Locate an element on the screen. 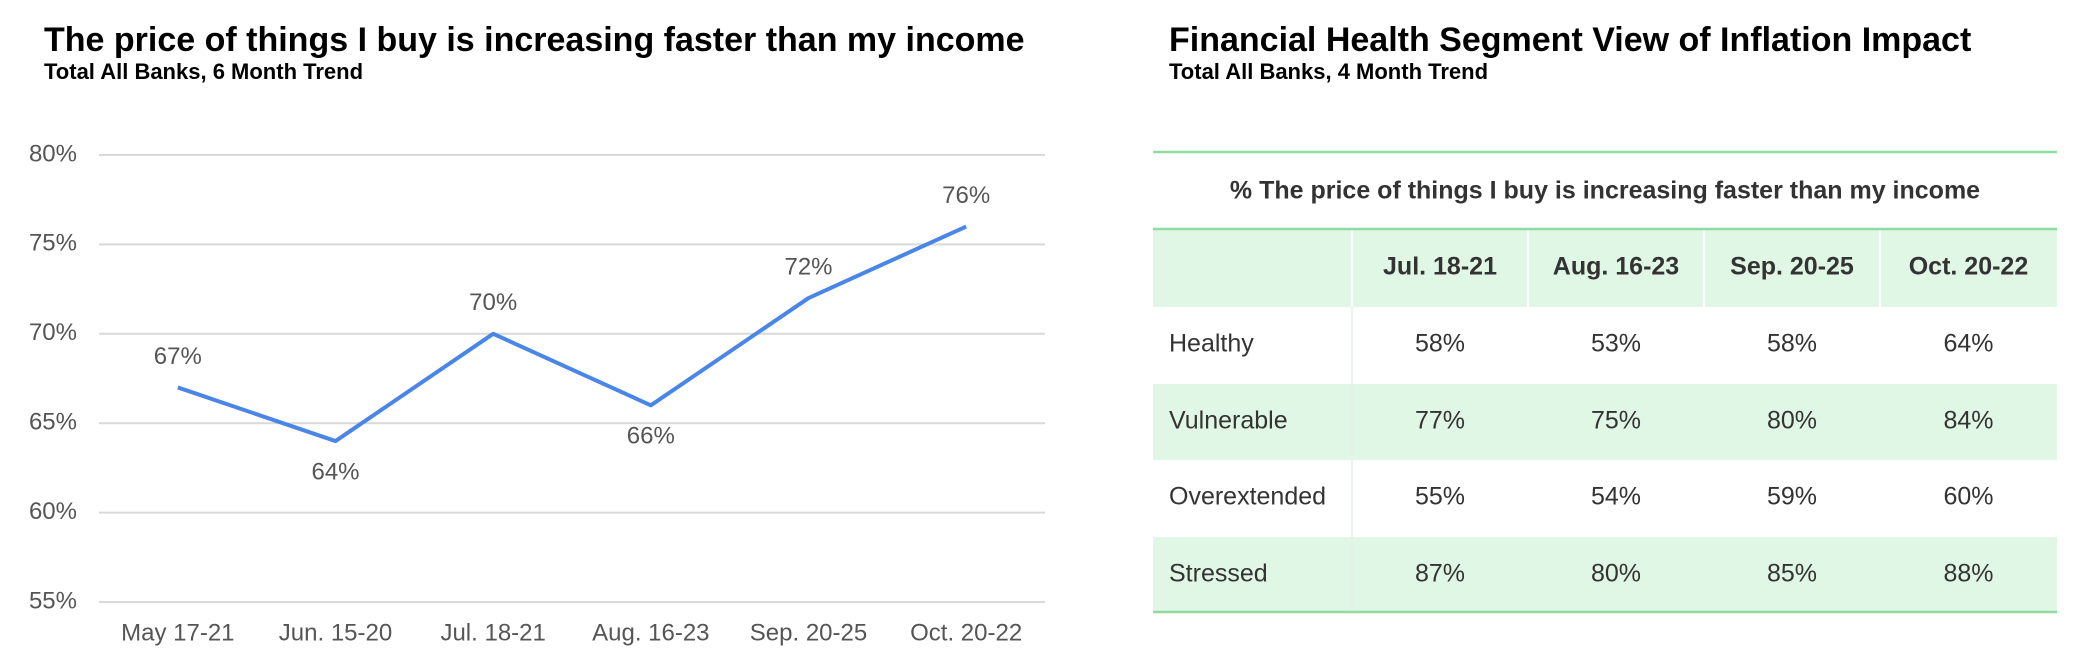 This screenshot has height=670, width=2074. y-tick-label: 65% is located at coordinates (53, 422).